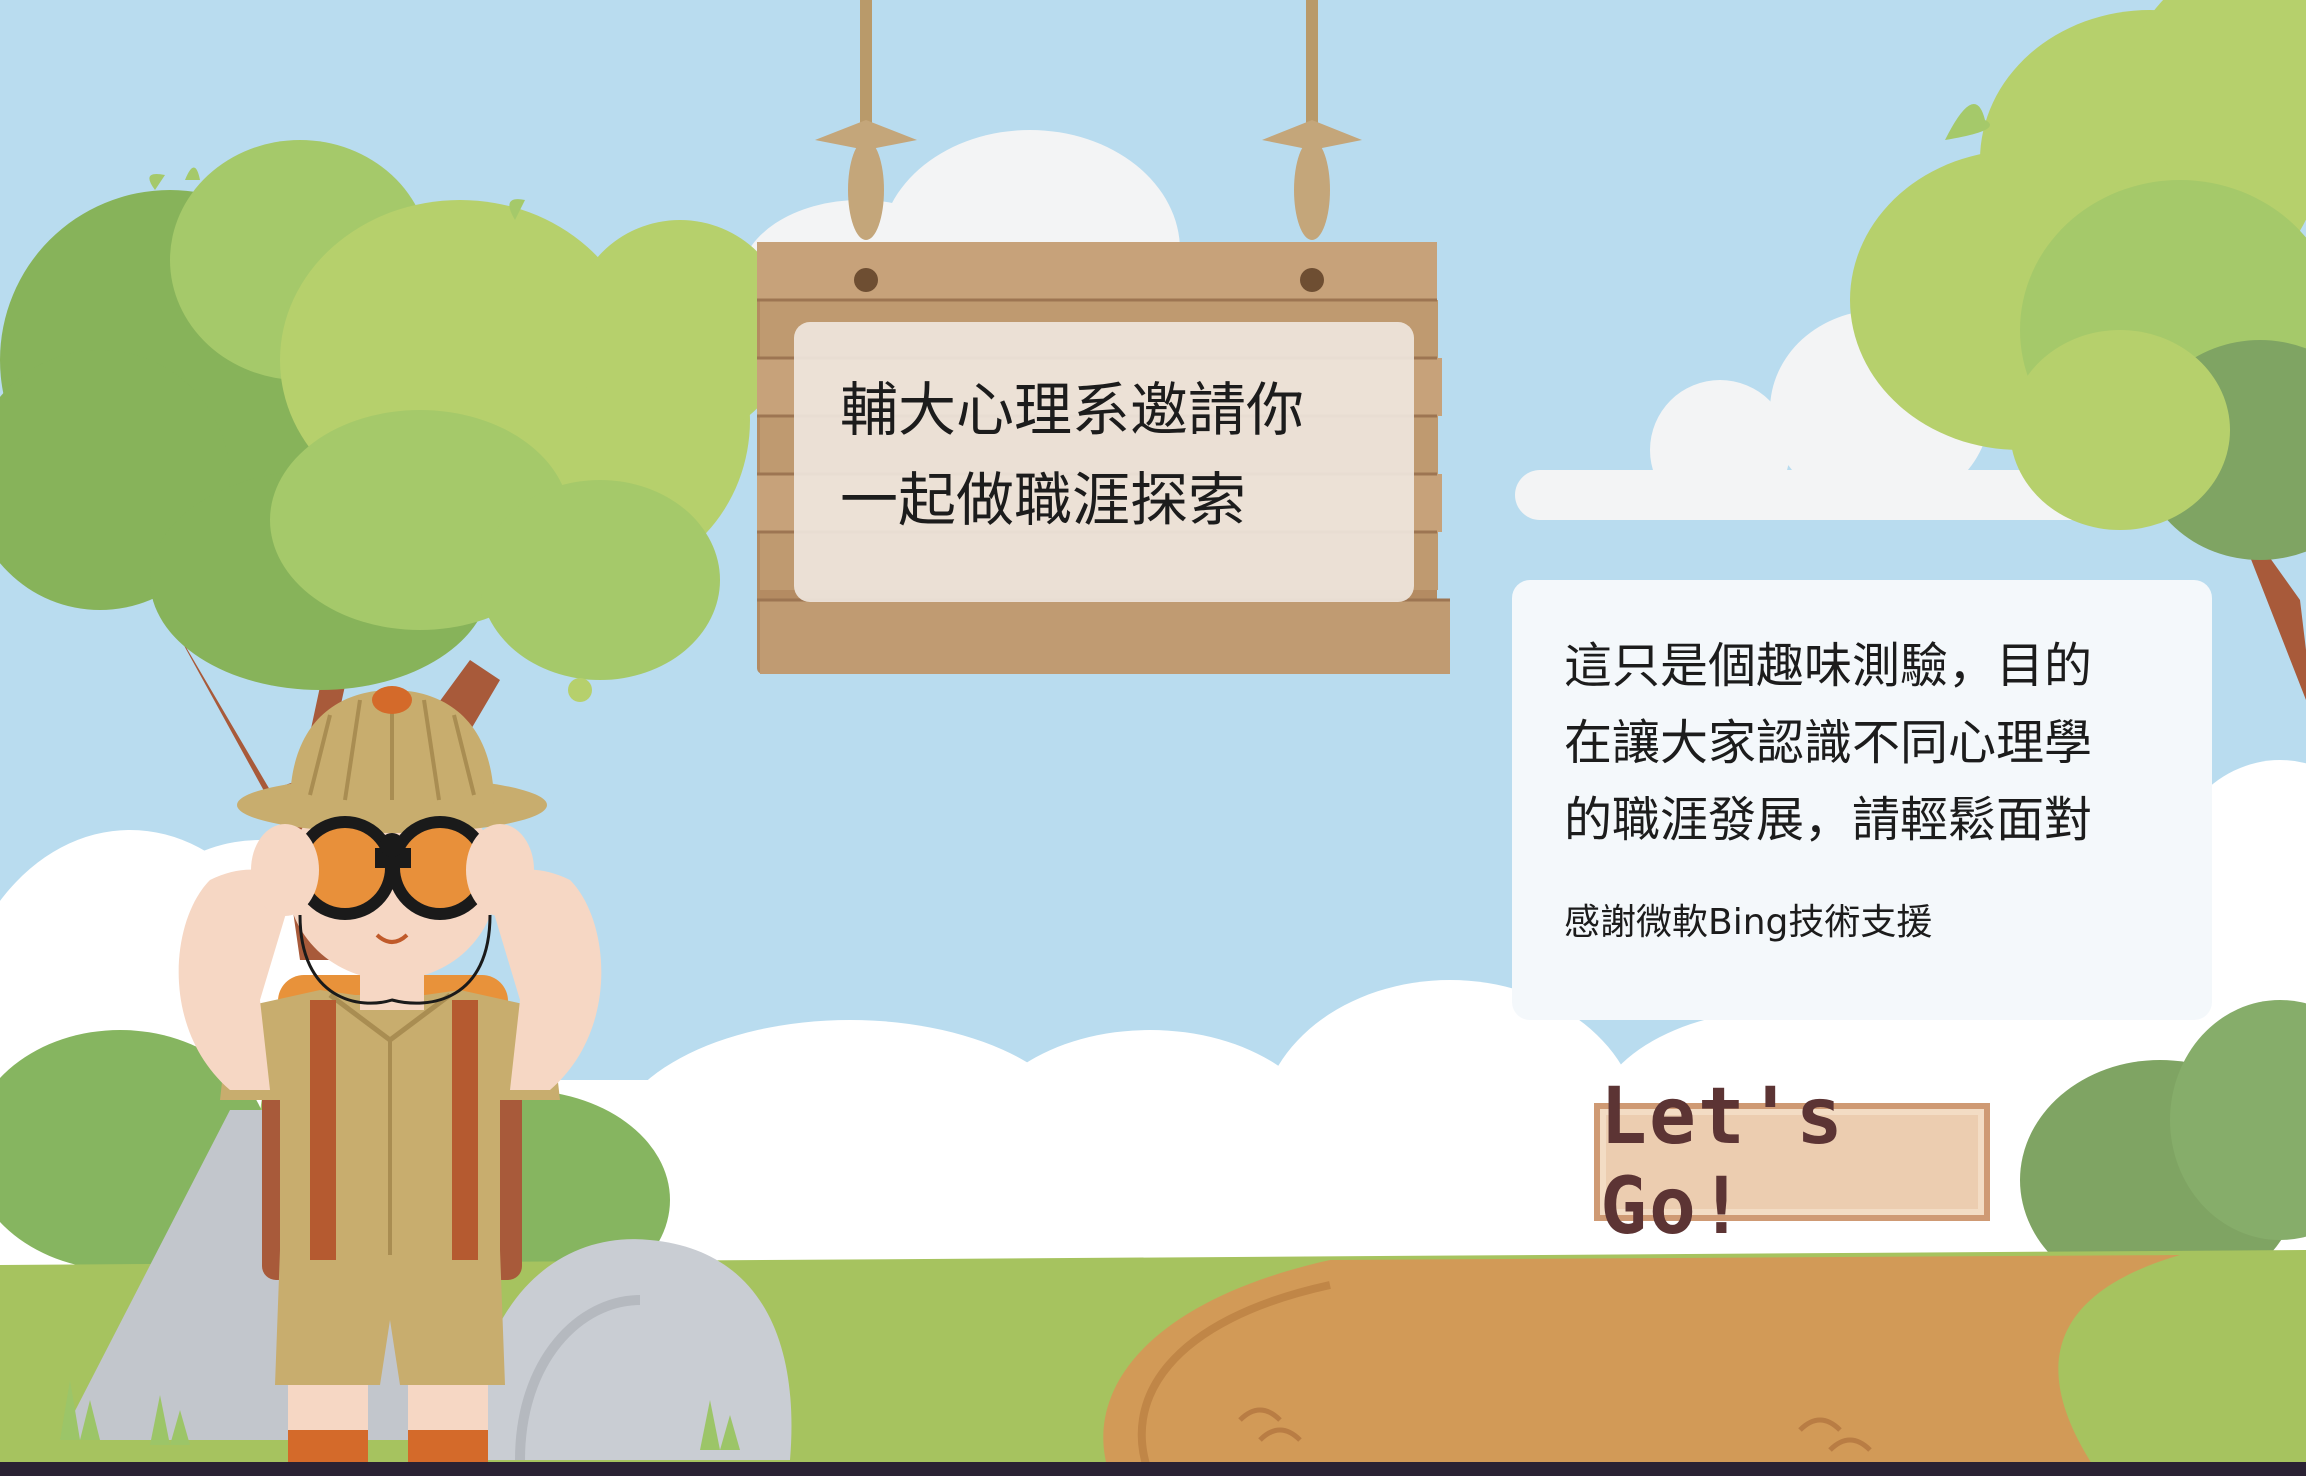 The height and width of the screenshot is (1476, 2306). Describe the element at coordinates (1828, 743) in the screenshot. I see `info-line-2: 在讓大家認識不同心理學` at that location.